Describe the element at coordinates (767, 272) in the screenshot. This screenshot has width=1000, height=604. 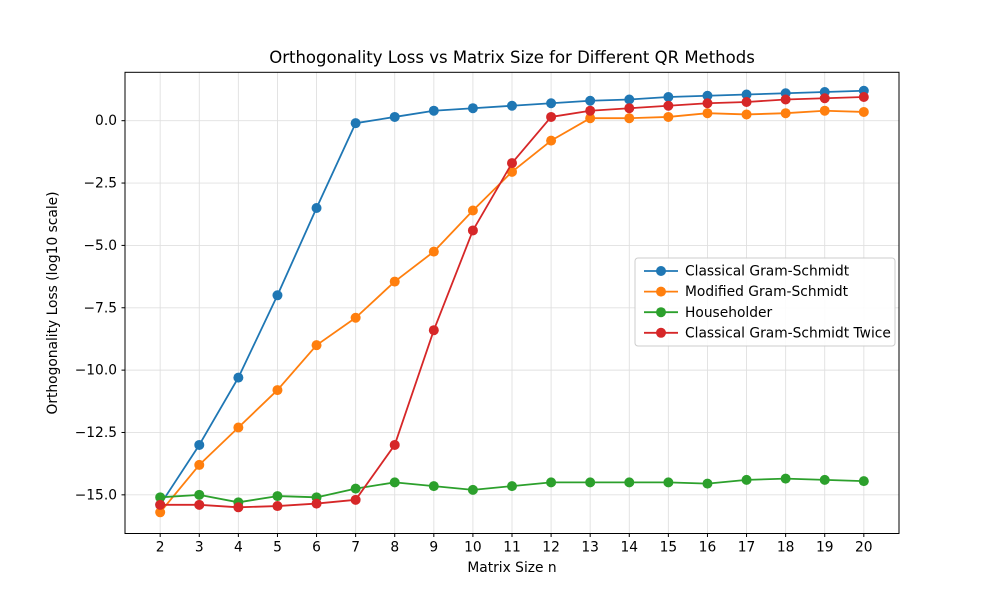
I see `legend-entry-label: Classical Gram-Schmidt` at that location.